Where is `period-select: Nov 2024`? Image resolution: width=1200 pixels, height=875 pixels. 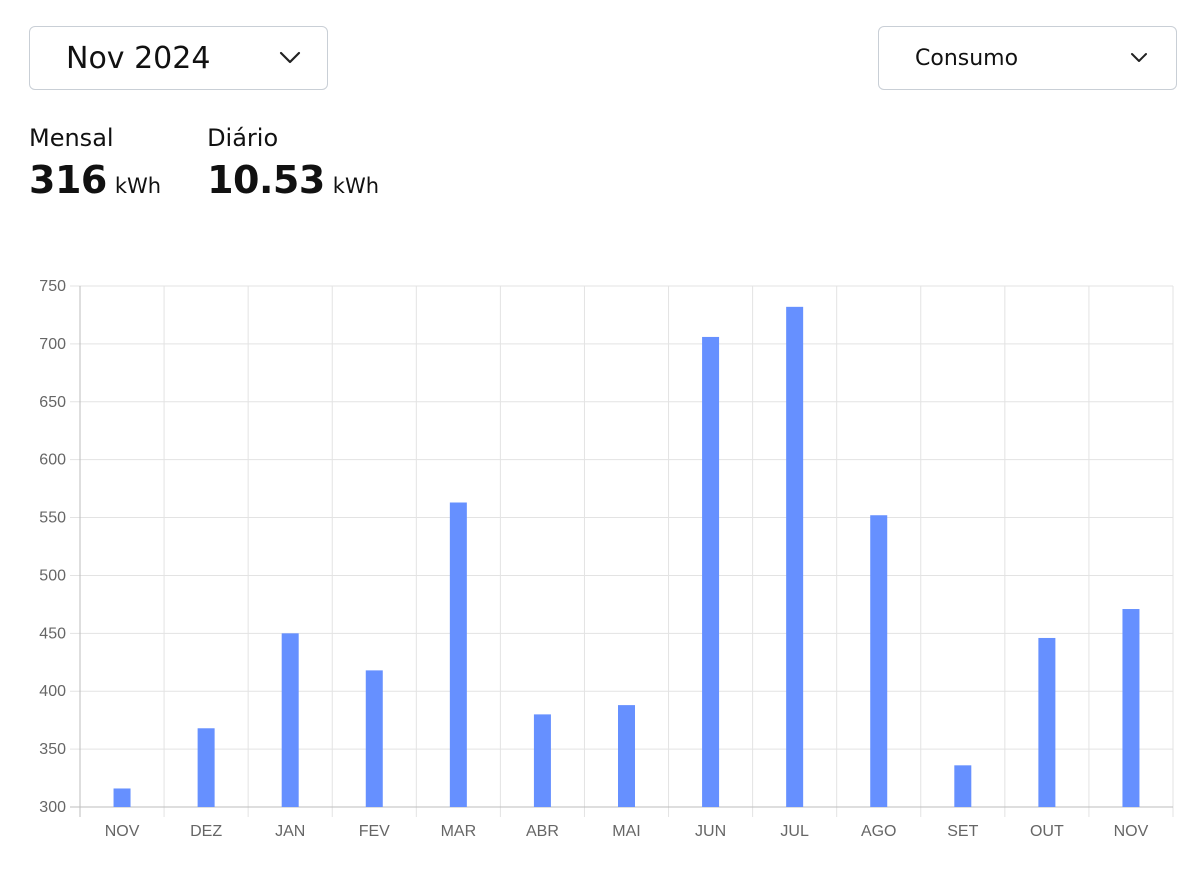 period-select: Nov 2024 is located at coordinates (178, 58).